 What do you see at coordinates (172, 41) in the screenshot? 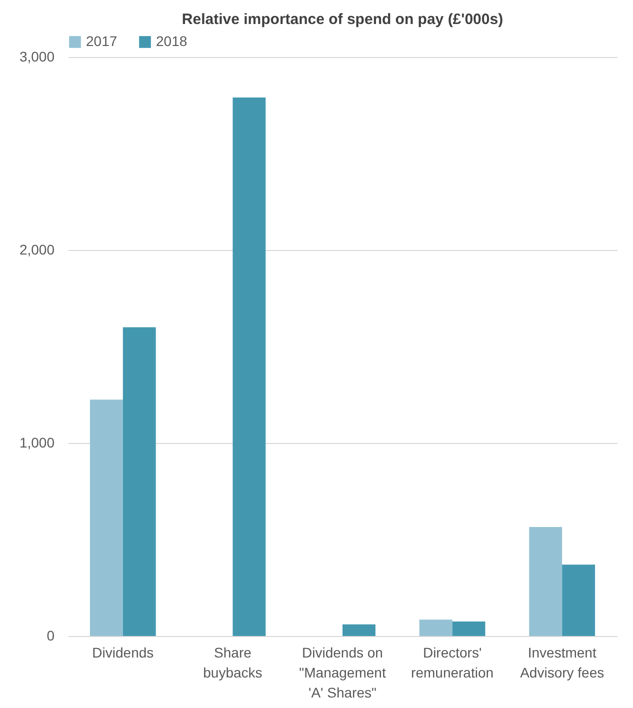
I see `legend-label: 2018` at bounding box center [172, 41].